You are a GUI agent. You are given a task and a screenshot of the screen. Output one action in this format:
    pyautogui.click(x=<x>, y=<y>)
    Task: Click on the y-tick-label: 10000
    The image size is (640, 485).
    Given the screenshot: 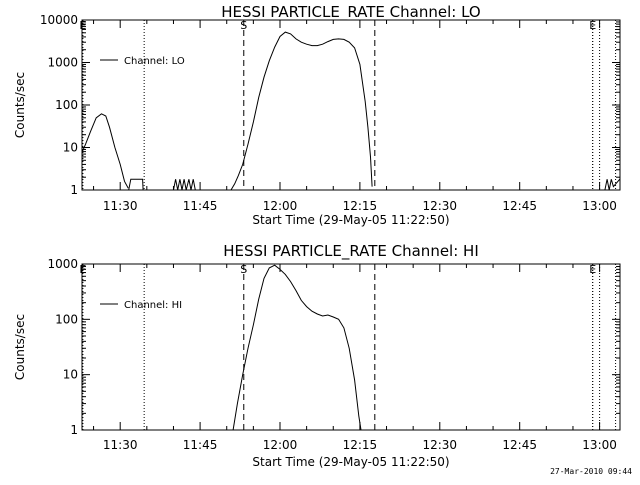 What is the action you would take?
    pyautogui.click(x=59, y=20)
    